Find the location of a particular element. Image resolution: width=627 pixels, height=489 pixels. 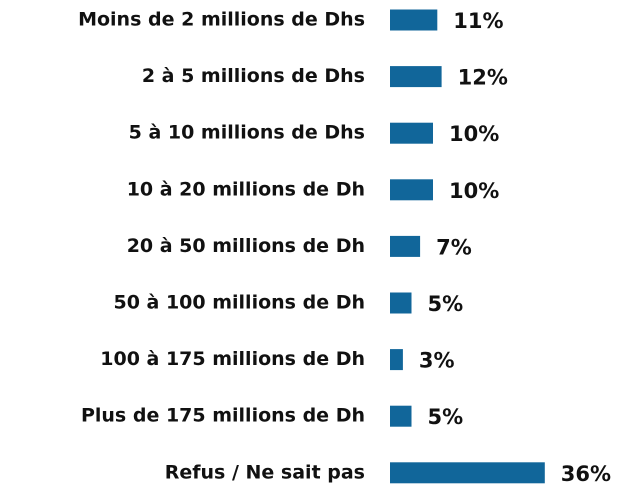

value-label: 7% is located at coordinates (454, 247).